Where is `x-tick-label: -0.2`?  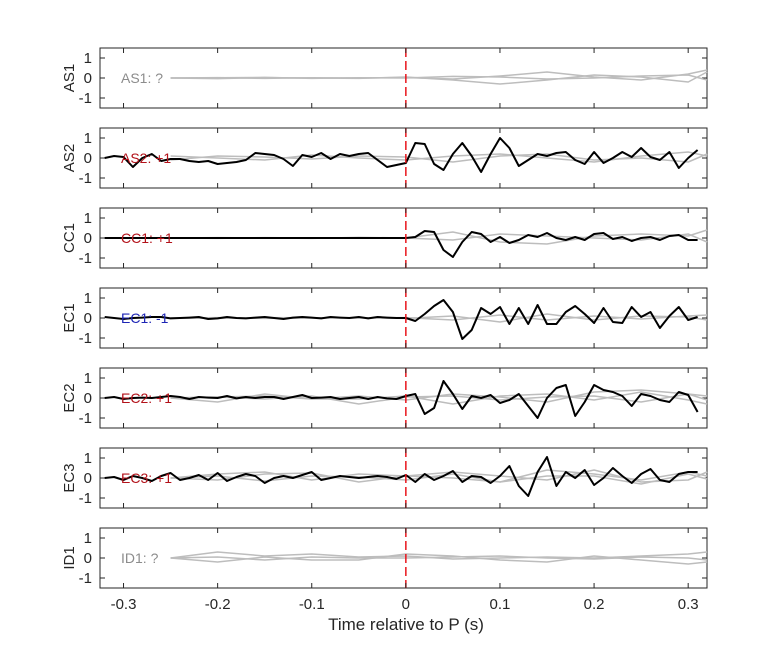 x-tick-label: -0.2 is located at coordinates (218, 604).